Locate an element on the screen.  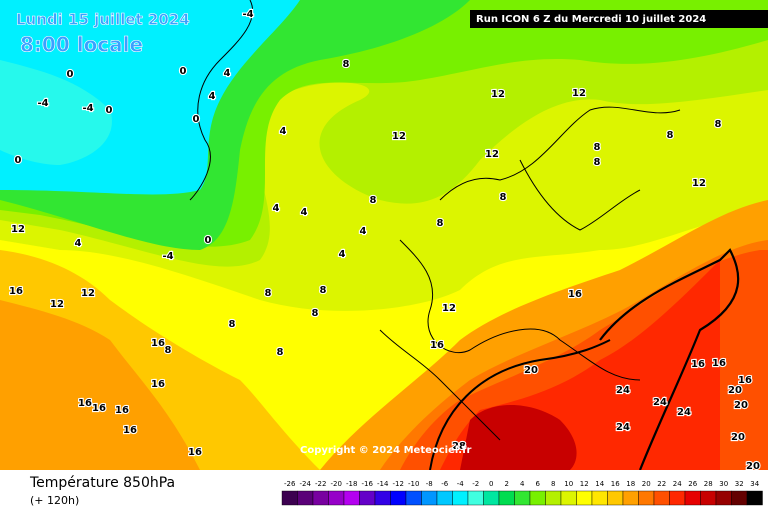
footer-lead: (+ 120h) is located at coordinates (54, 500).